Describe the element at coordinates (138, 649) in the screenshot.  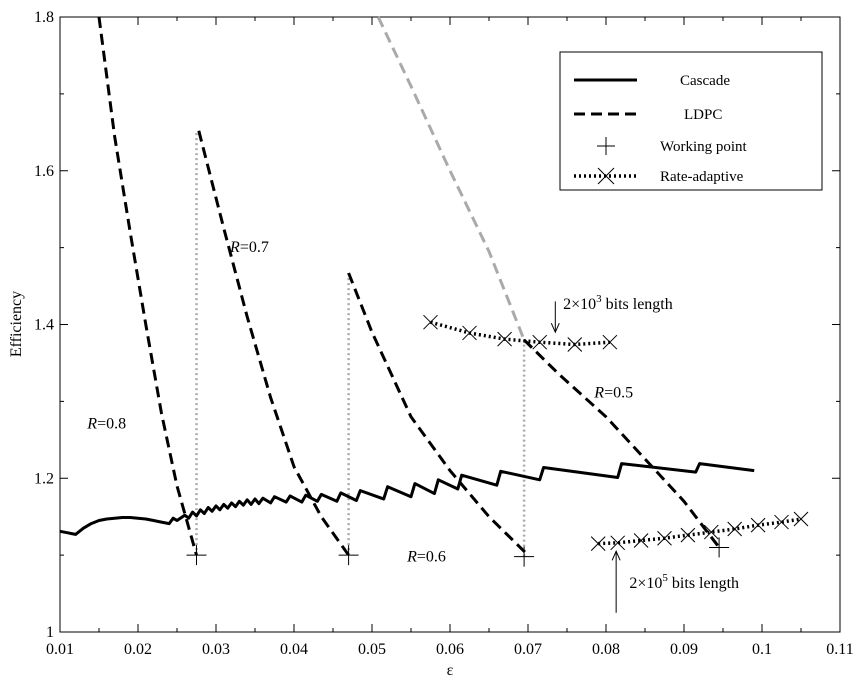
I see `x-tick-label-1: 0.02` at that location.